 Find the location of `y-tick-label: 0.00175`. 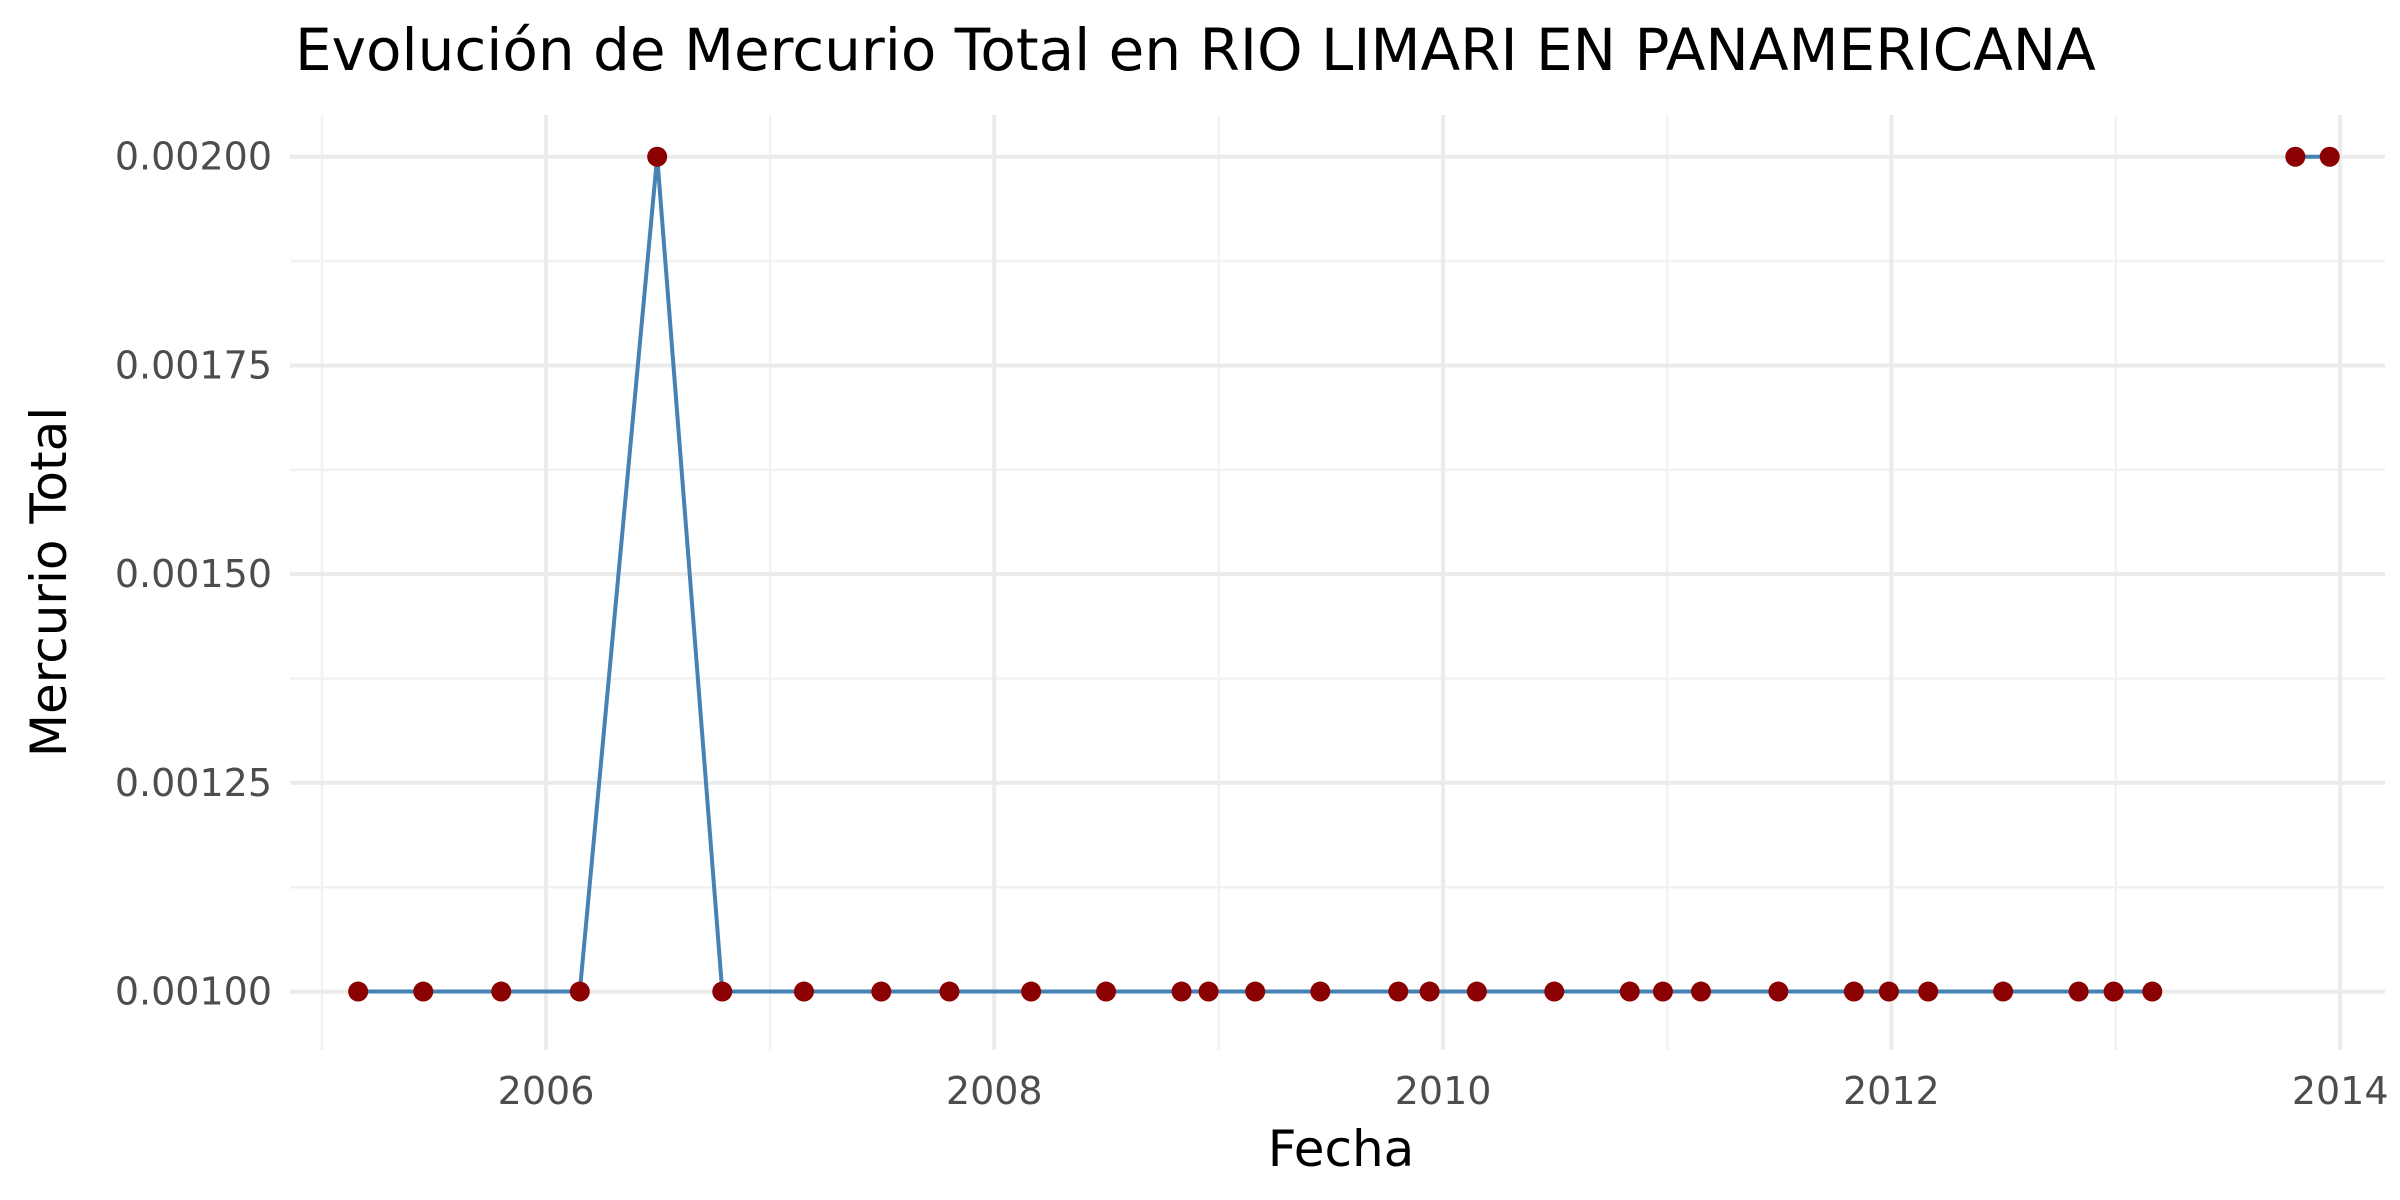

y-tick-label: 0.00175 is located at coordinates (193, 365).